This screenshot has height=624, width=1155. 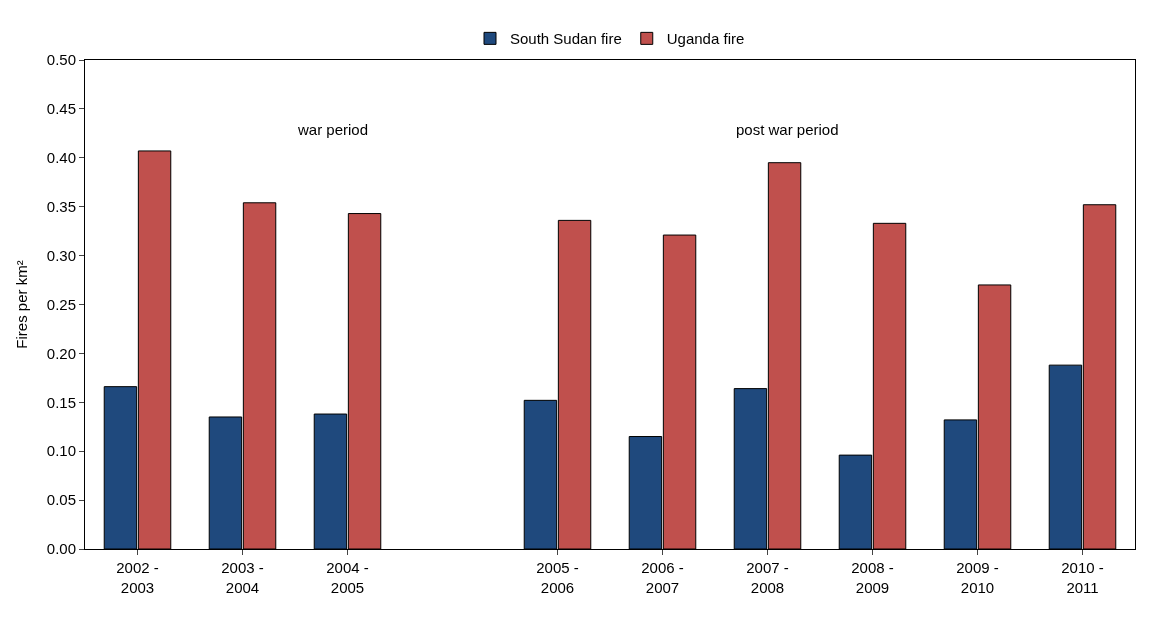 What do you see at coordinates (662, 577) in the screenshot?
I see `x-tick-label: 2006 - 2007` at bounding box center [662, 577].